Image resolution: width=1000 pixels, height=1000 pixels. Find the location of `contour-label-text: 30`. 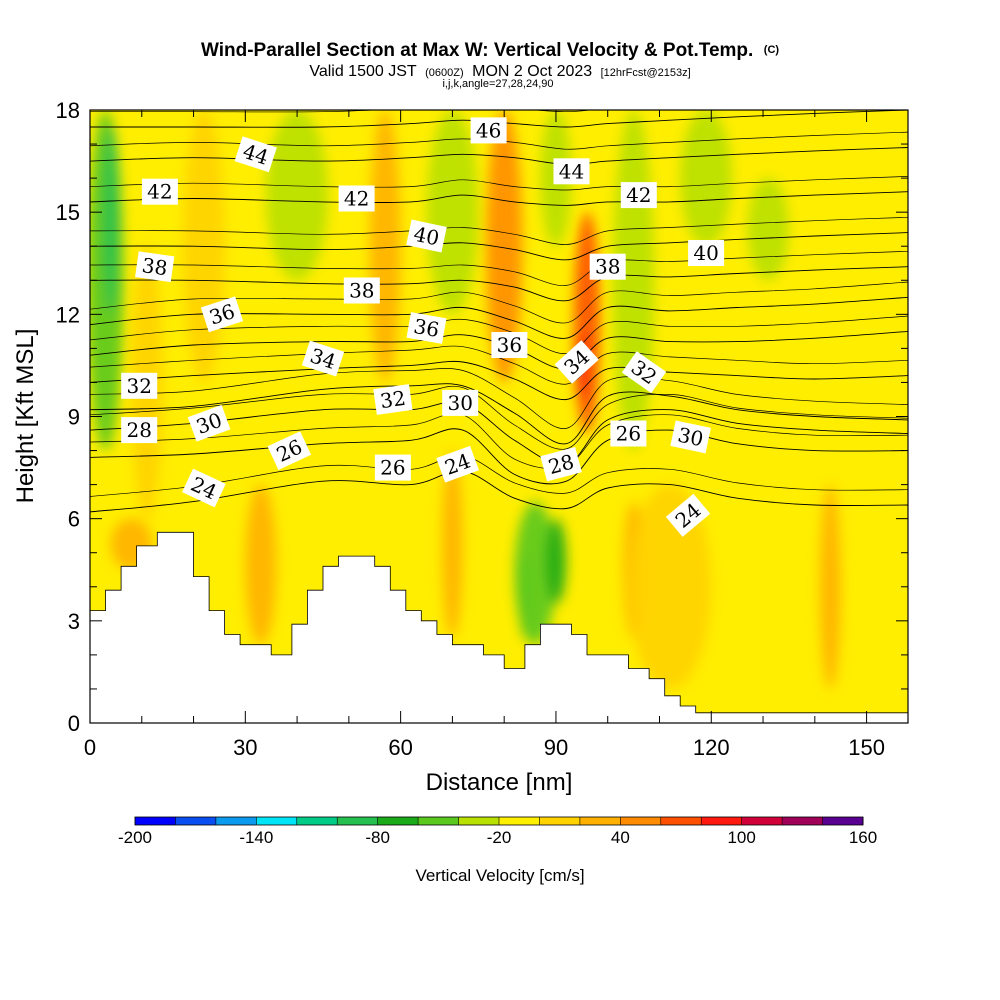

contour-label-text: 30 is located at coordinates (691, 437).